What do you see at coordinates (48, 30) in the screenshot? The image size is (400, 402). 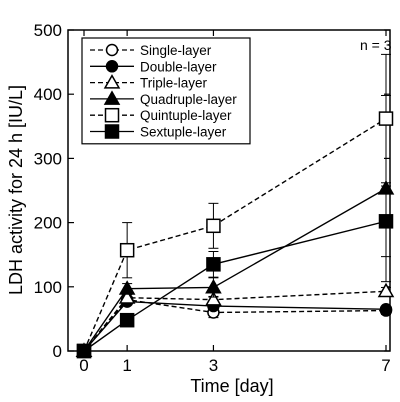 I see `y-tick-label: 500` at bounding box center [48, 30].